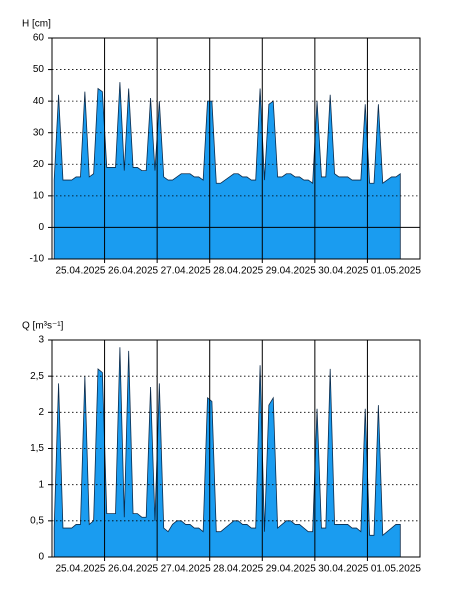 The image size is (450, 600). I want to click on y-tick-label: -10, so click(37, 259).